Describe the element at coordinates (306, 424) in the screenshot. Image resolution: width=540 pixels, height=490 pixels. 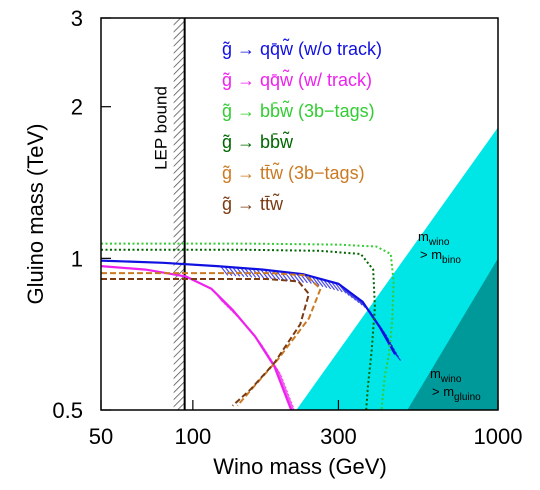
I see `x-axis-ticks: 50 100 300 1000` at that location.